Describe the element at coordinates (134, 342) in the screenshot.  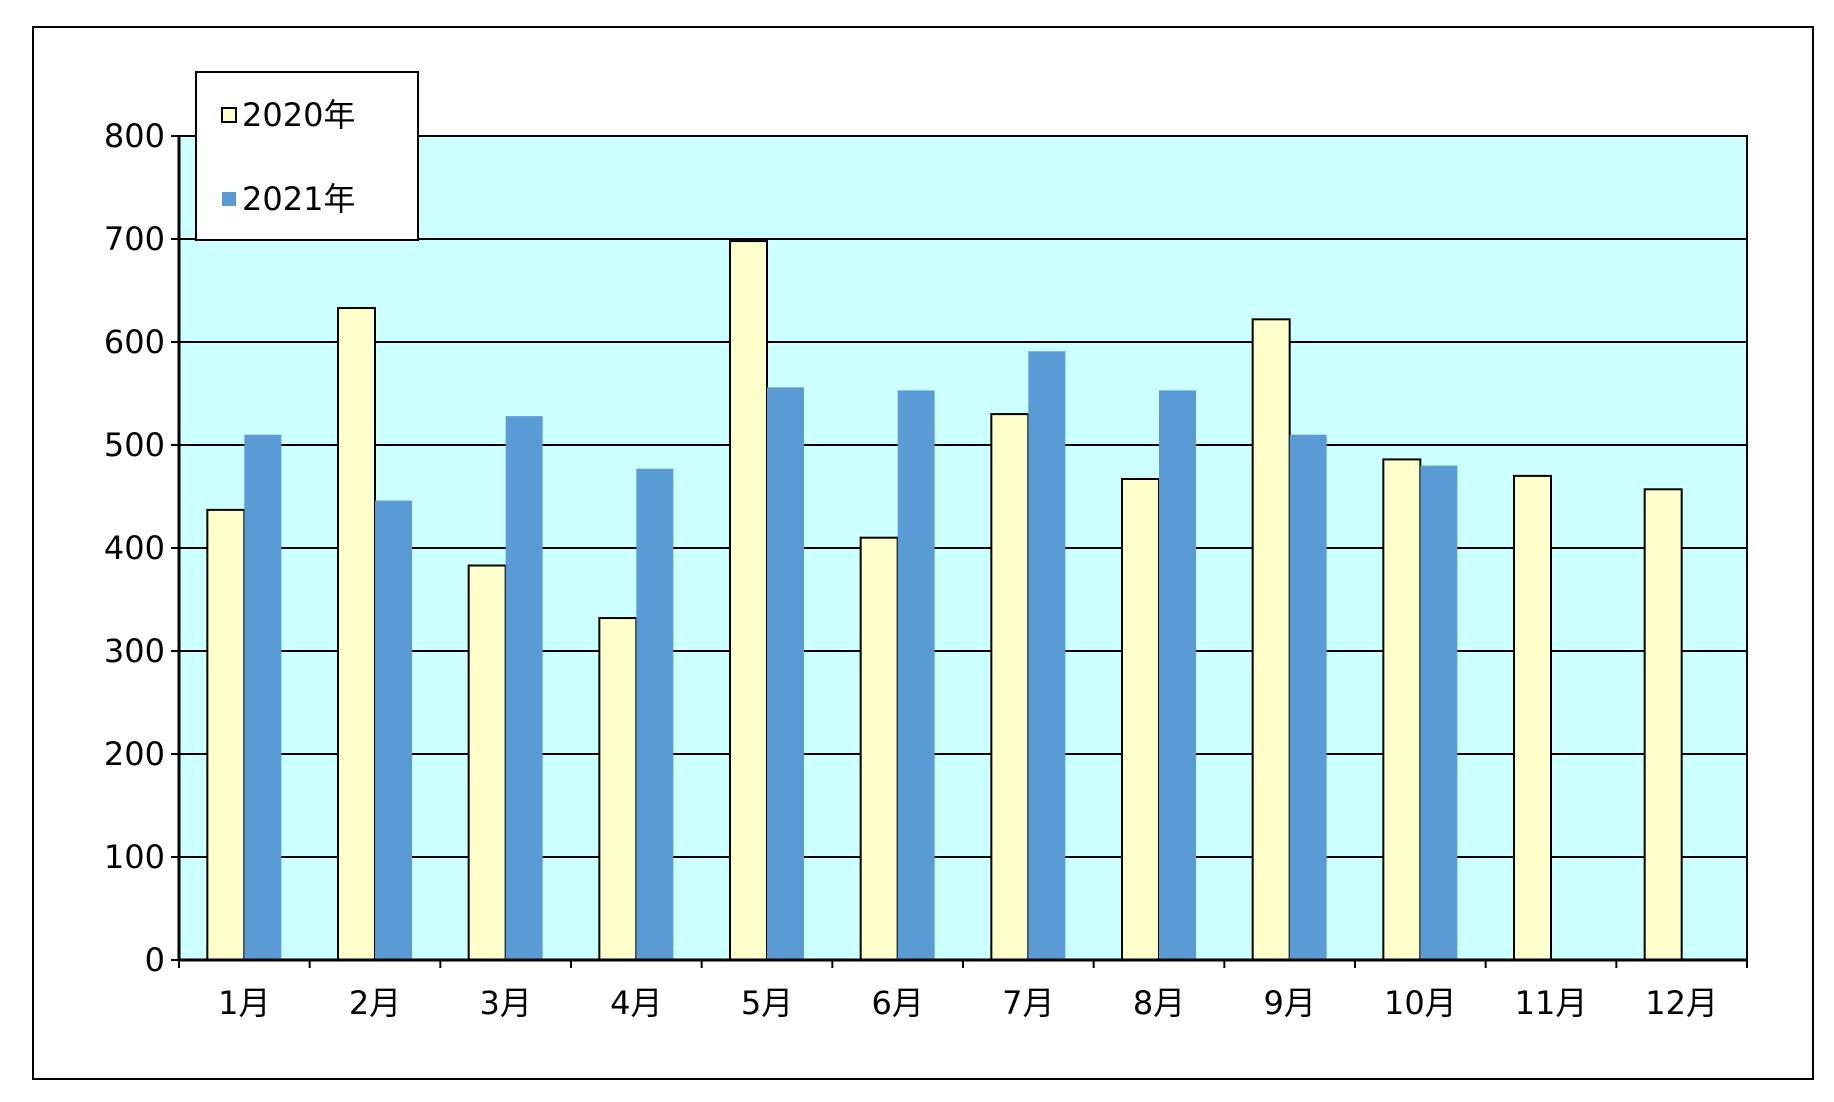
I see `y-tick-label: 600` at that location.